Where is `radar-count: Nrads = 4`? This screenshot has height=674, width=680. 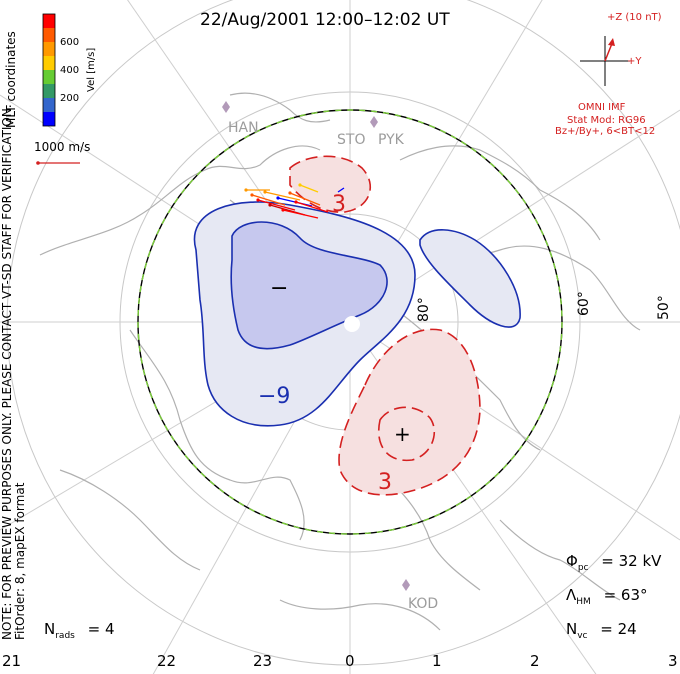 radar-count: Nrads = 4 is located at coordinates (79, 630).